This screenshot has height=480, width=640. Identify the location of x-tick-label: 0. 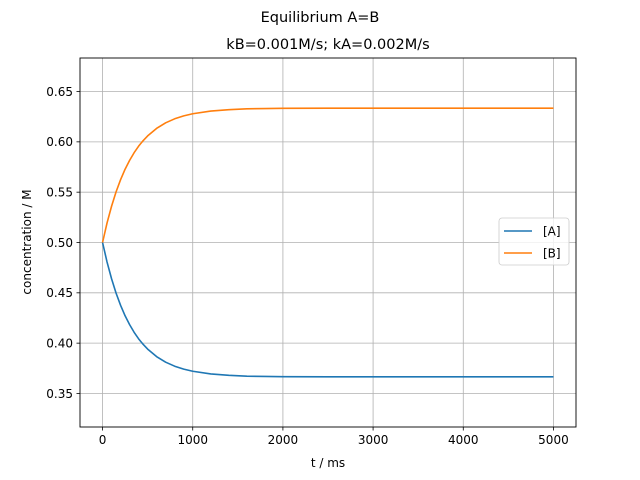
(103, 440).